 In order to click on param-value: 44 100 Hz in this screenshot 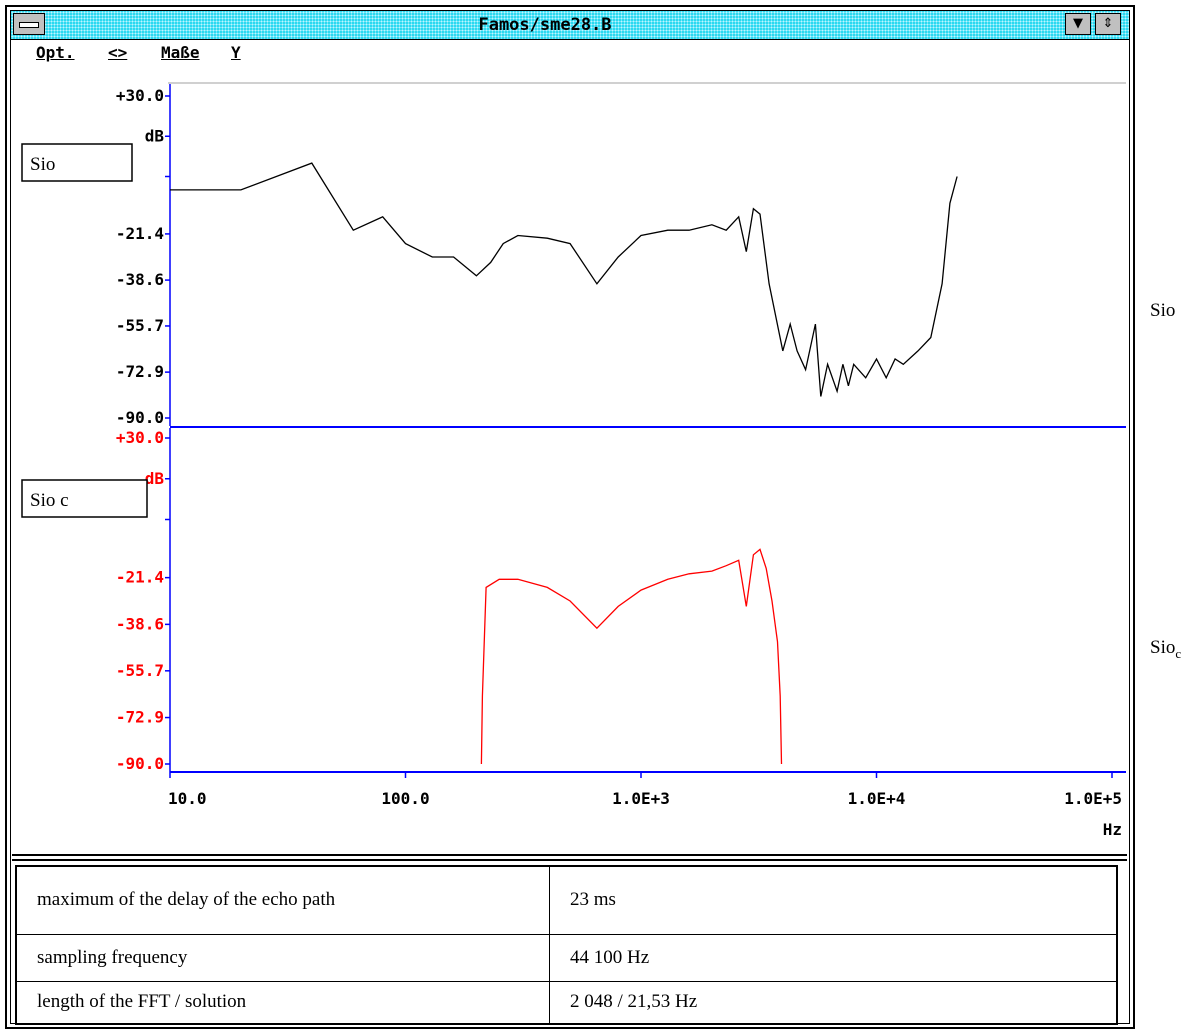, I will do `click(833, 957)`.